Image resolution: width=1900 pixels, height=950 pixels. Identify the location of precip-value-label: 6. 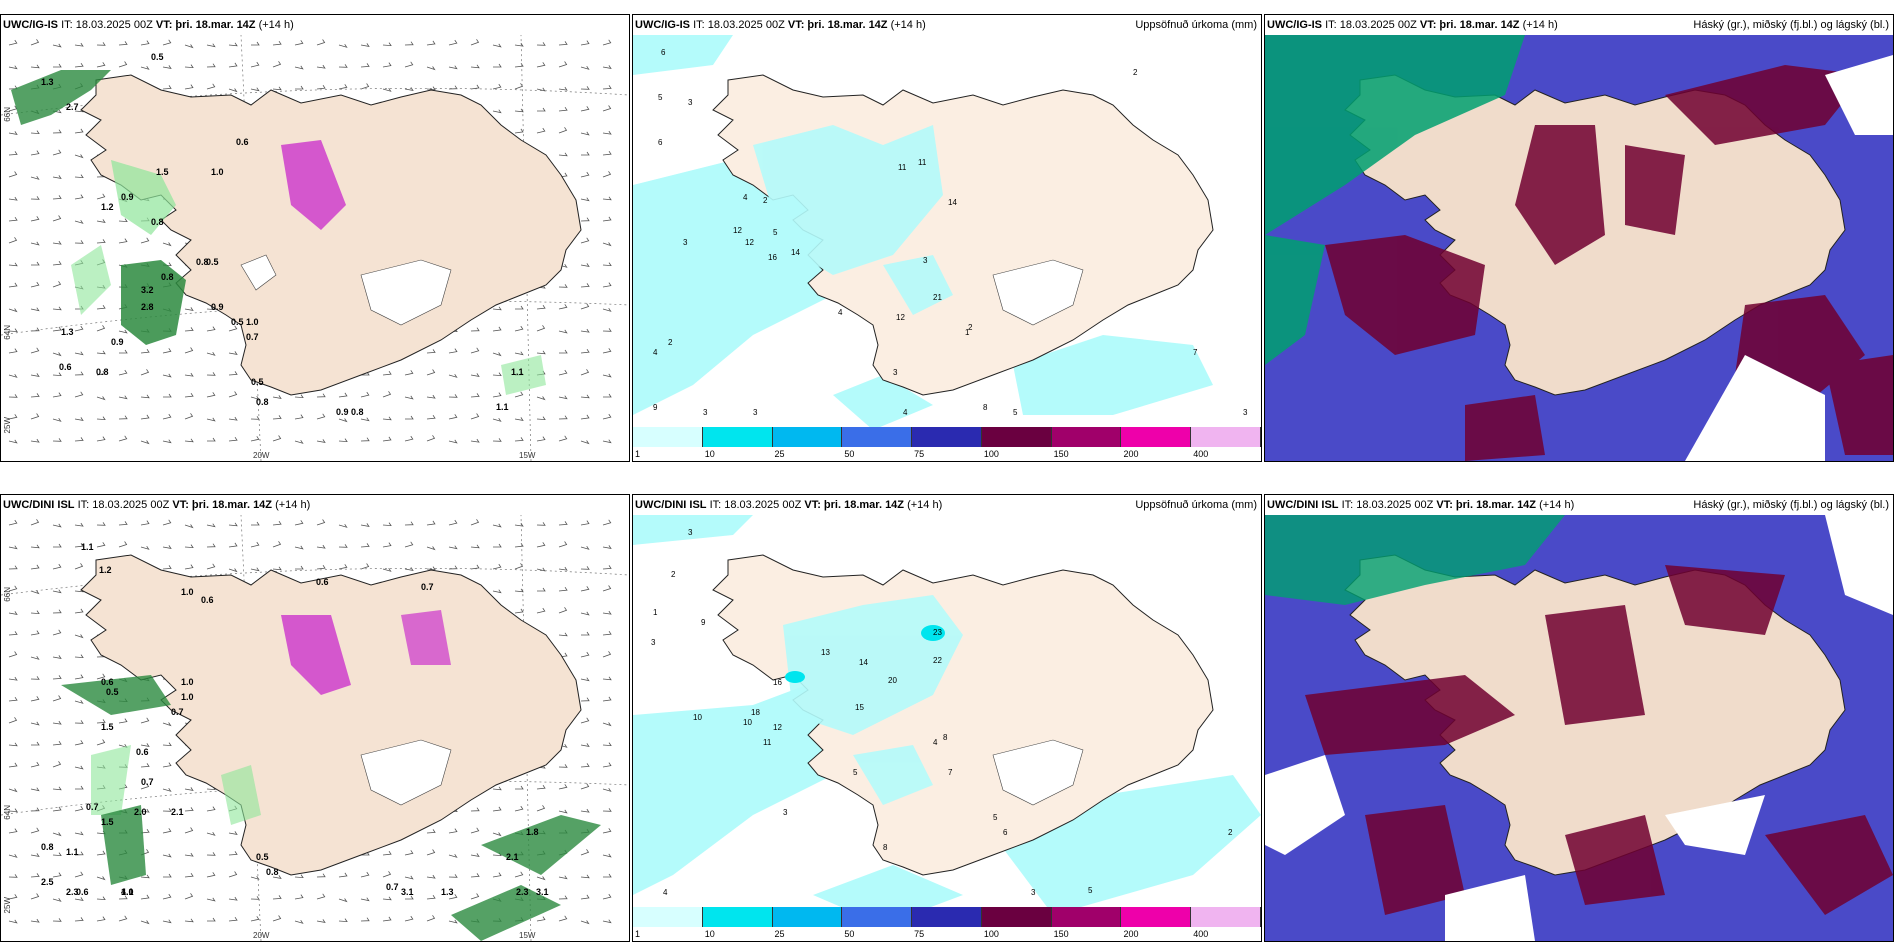
(660, 142).